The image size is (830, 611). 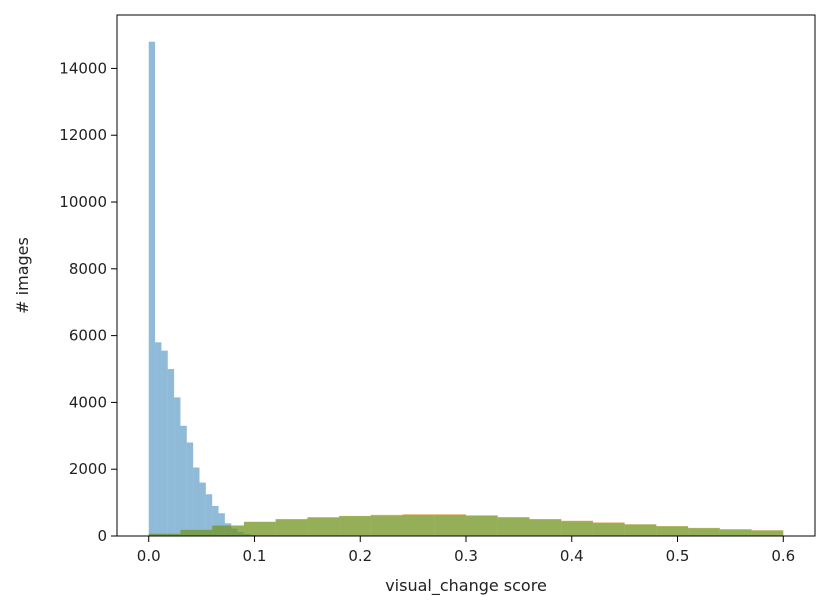 What do you see at coordinates (88, 469) in the screenshot?
I see `y-tick-label: 2000` at bounding box center [88, 469].